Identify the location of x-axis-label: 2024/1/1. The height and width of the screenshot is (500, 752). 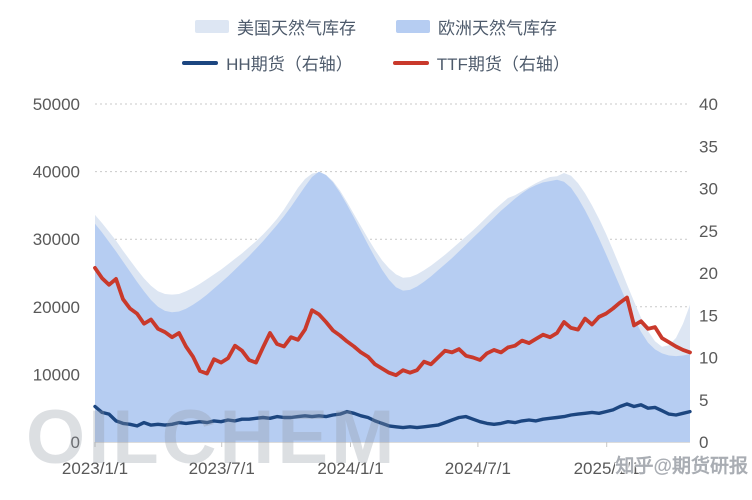
(350, 468).